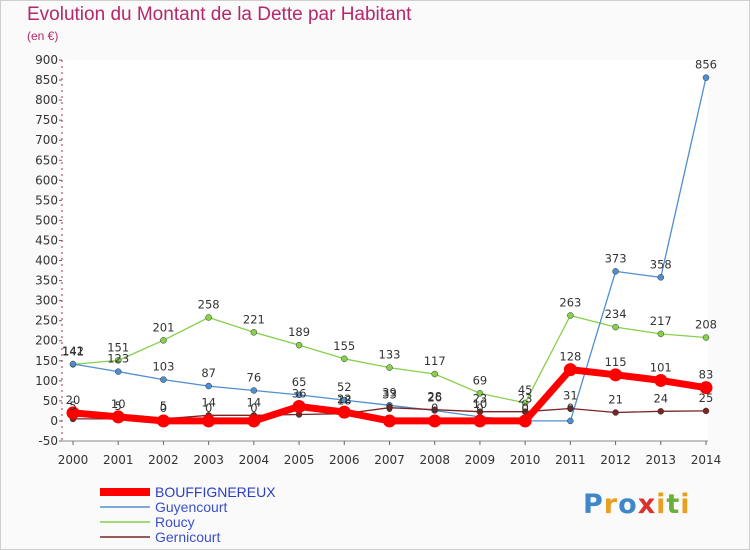 The width and height of the screenshot is (750, 550). Describe the element at coordinates (46, 220) in the screenshot. I see `y-tick-label: 500` at that location.